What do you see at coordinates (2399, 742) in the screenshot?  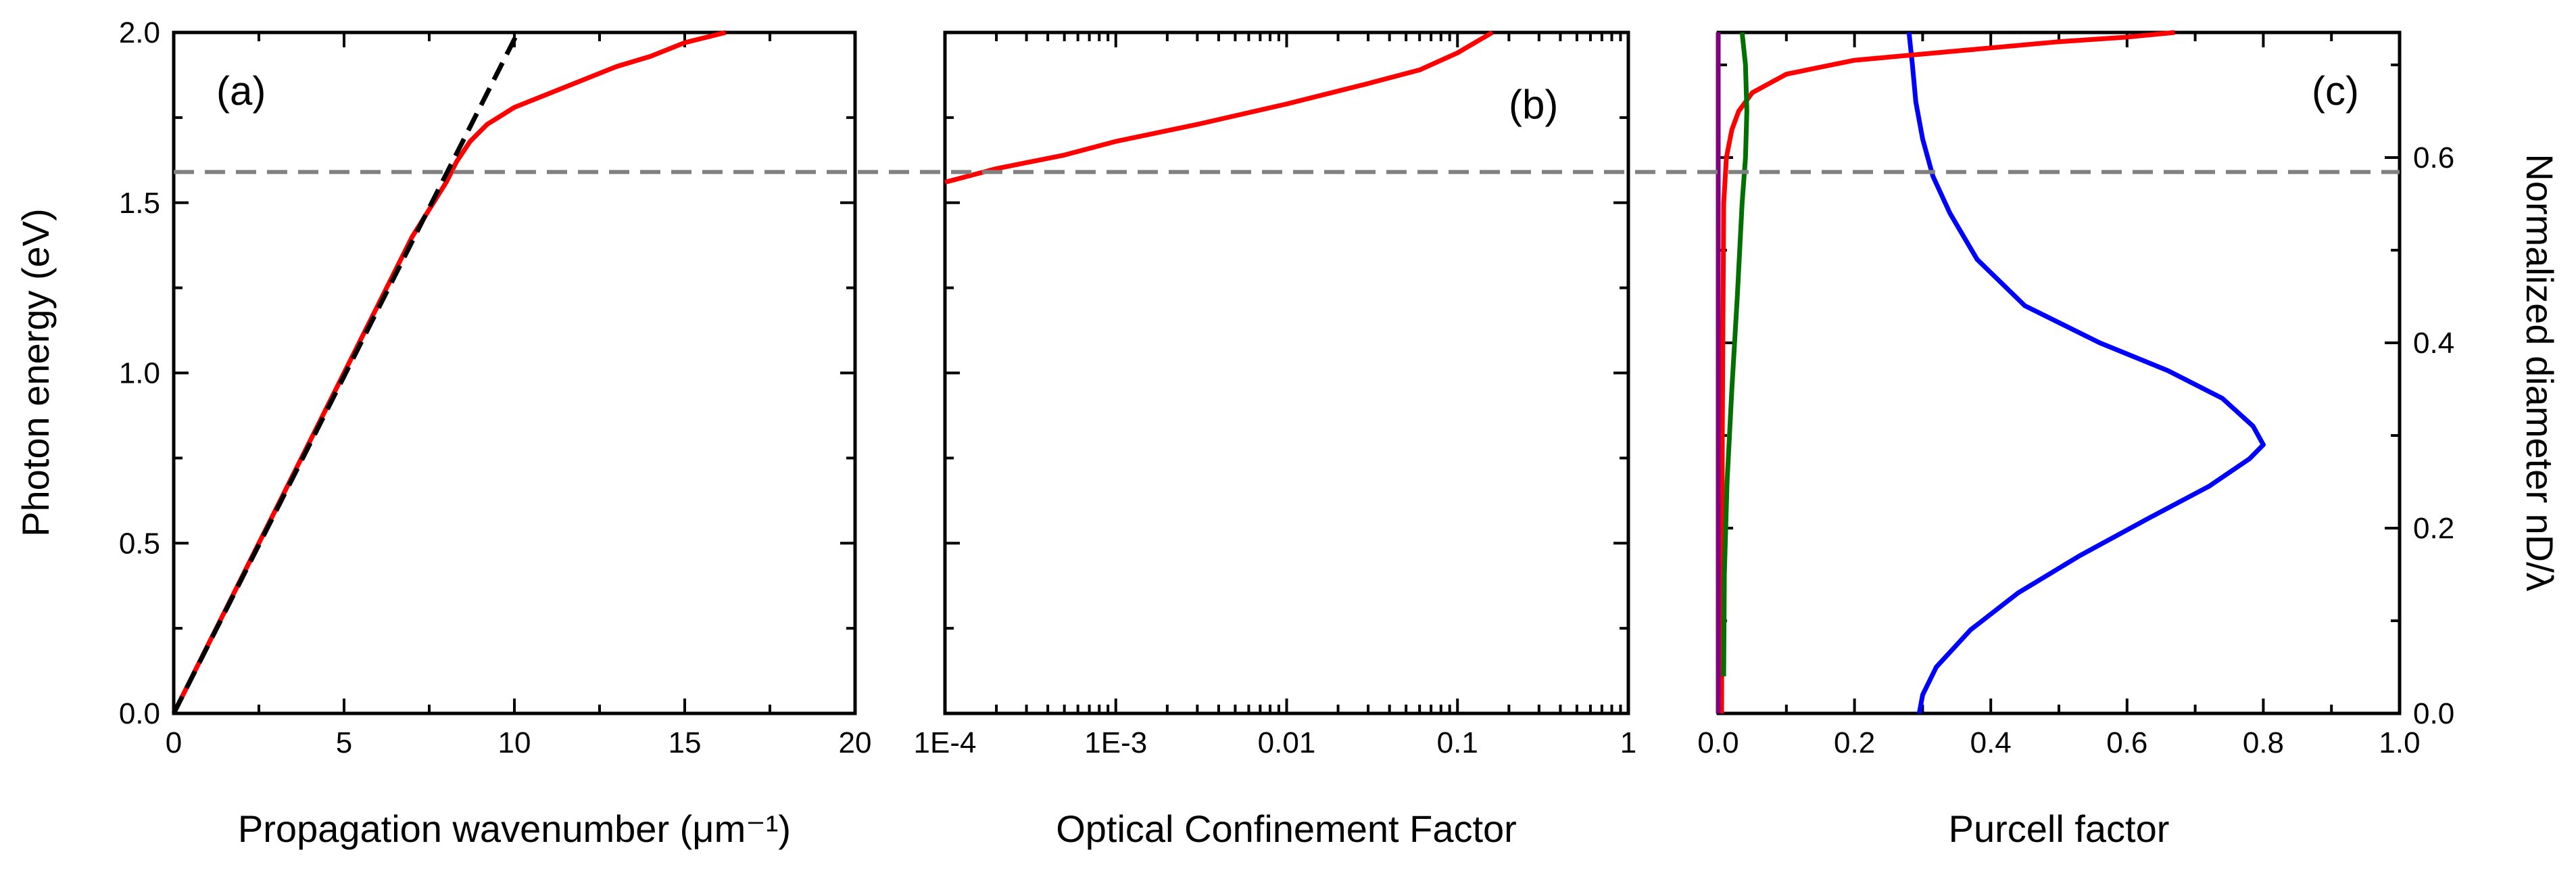 I see `x-tick-label-c: 1.0` at bounding box center [2399, 742].